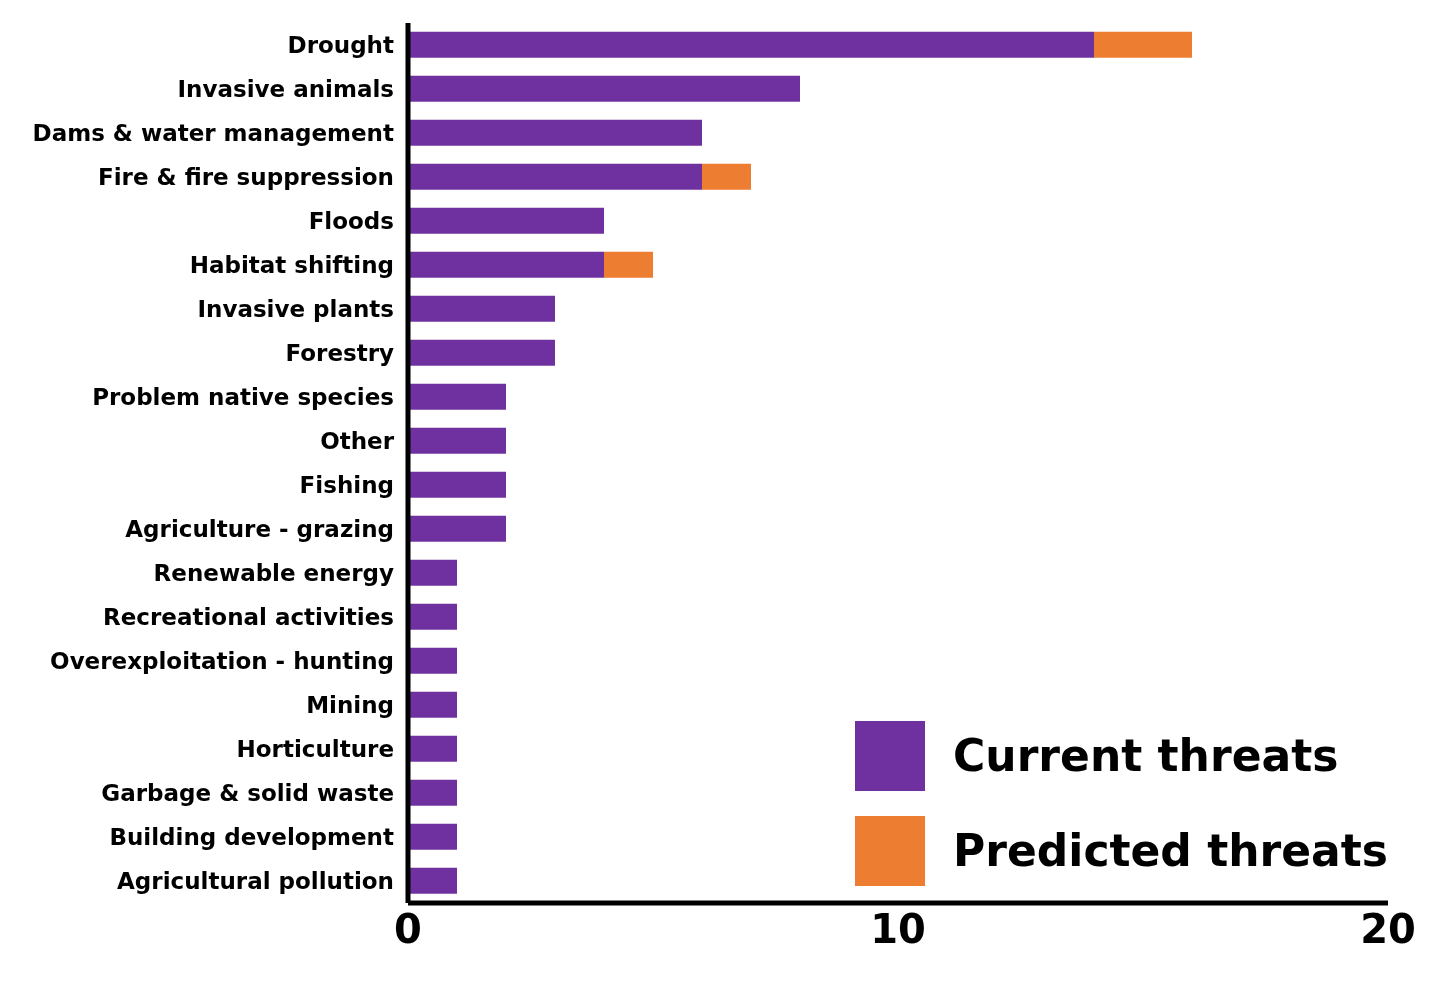  I want to click on x-tick-label: 0, so click(408, 929).